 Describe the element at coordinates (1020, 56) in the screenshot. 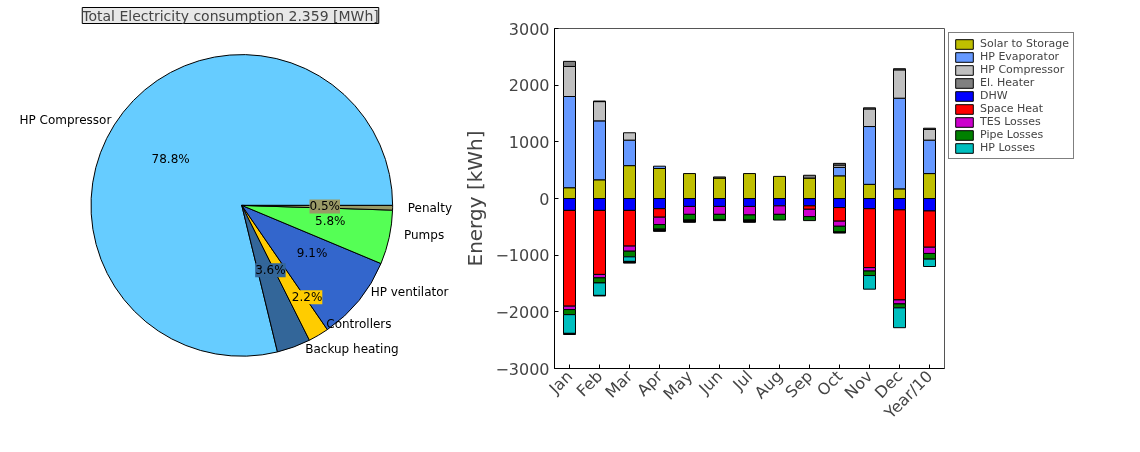

I see `legend-label: HP Evaporator` at that location.